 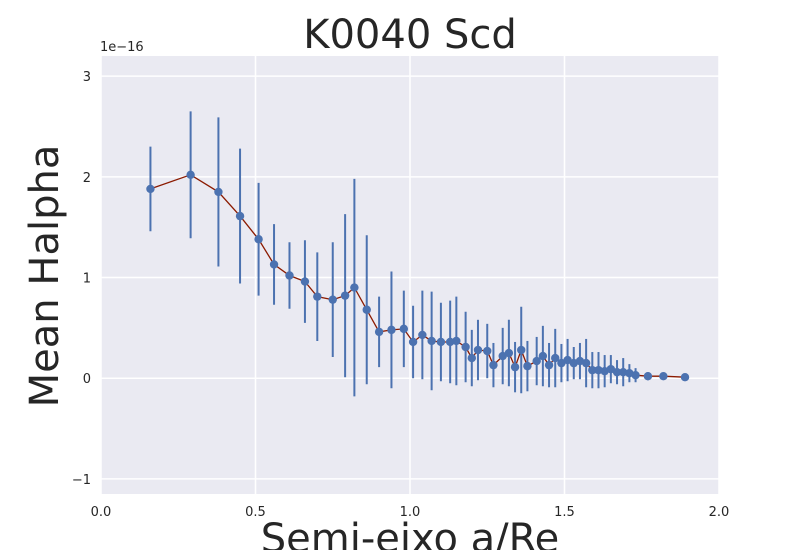 I want to click on y-tick-label: −1, so click(x=81, y=480).